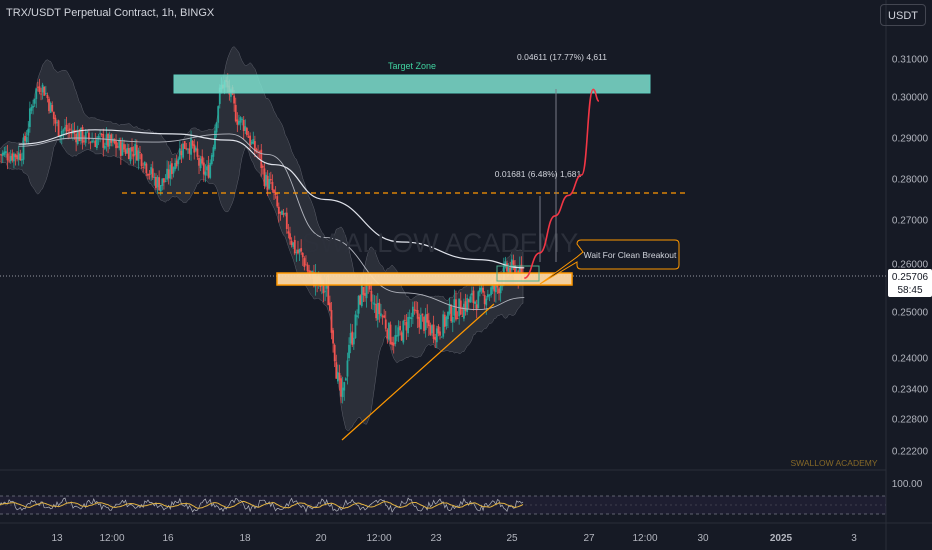 The image size is (932, 550). What do you see at coordinates (903, 15) in the screenshot?
I see `currency-button: USDT` at bounding box center [903, 15].